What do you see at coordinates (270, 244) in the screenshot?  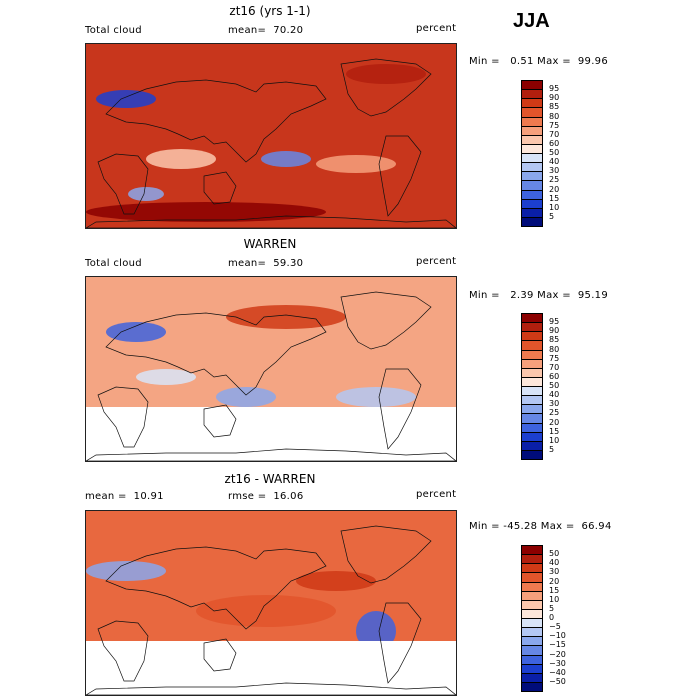 I see `panel-2-title: WARREN` at bounding box center [270, 244].